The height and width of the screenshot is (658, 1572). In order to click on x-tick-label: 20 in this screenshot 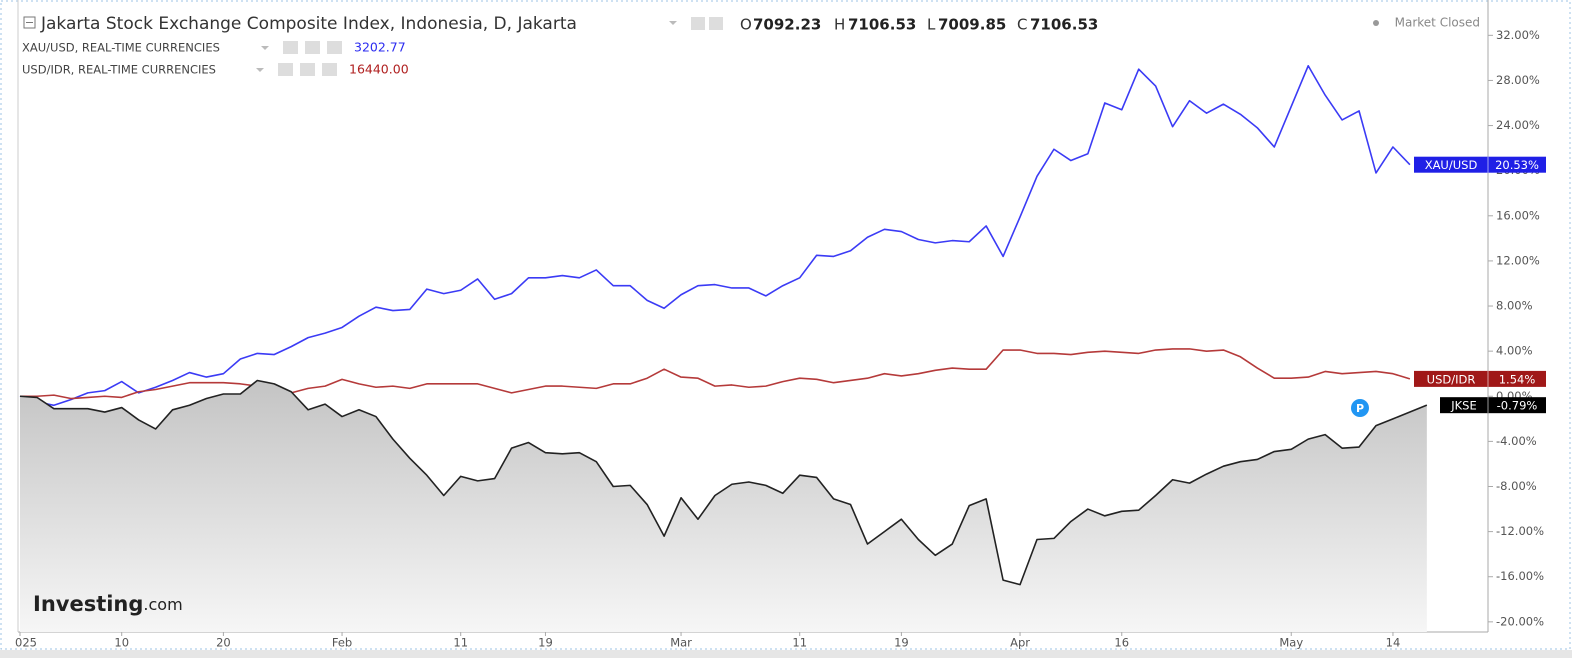, I will do `click(223, 643)`.